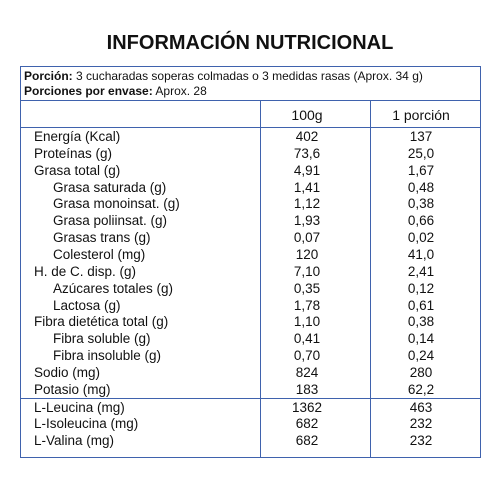 This screenshot has width=500, height=500. I want to click on servings-label: Porciones por envase:, so click(88, 91).